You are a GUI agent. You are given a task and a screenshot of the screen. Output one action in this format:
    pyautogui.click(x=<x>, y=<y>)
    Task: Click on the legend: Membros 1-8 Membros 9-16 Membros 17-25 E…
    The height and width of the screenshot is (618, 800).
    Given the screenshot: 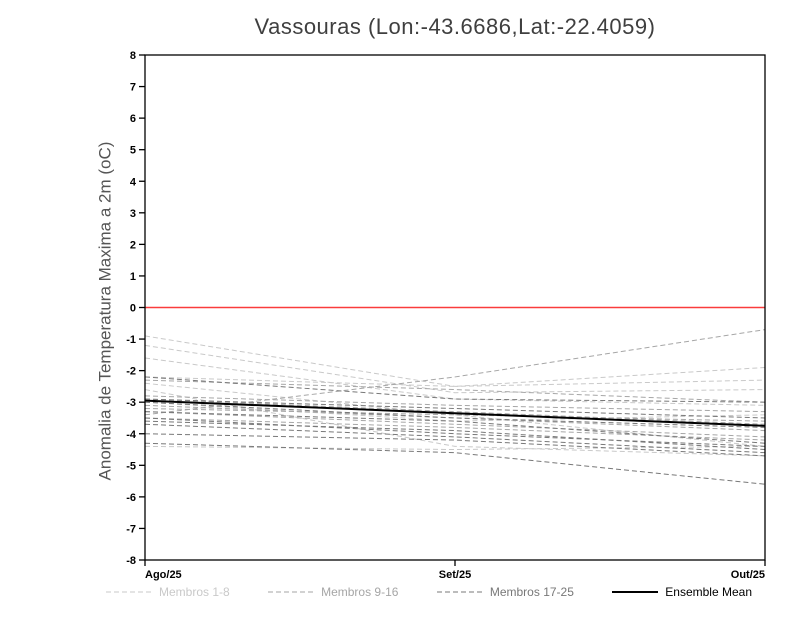 What is the action you would take?
    pyautogui.click(x=429, y=592)
    